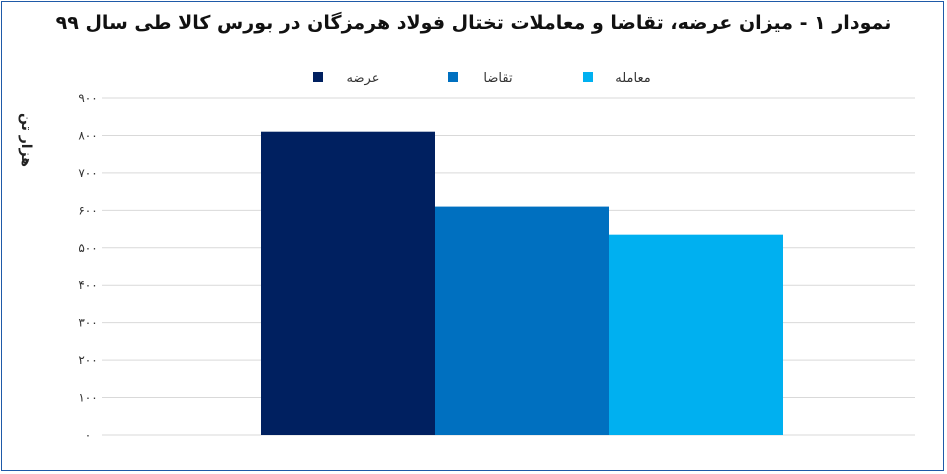 This screenshot has width=947, height=474. Describe the element at coordinates (87, 210) in the screenshot. I see `y-tick-label: ۶۰۰` at that location.